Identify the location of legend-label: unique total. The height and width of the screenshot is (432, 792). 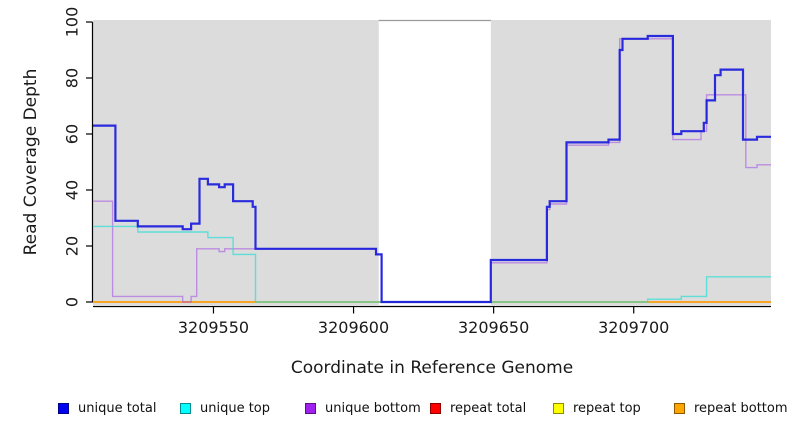
(117, 408).